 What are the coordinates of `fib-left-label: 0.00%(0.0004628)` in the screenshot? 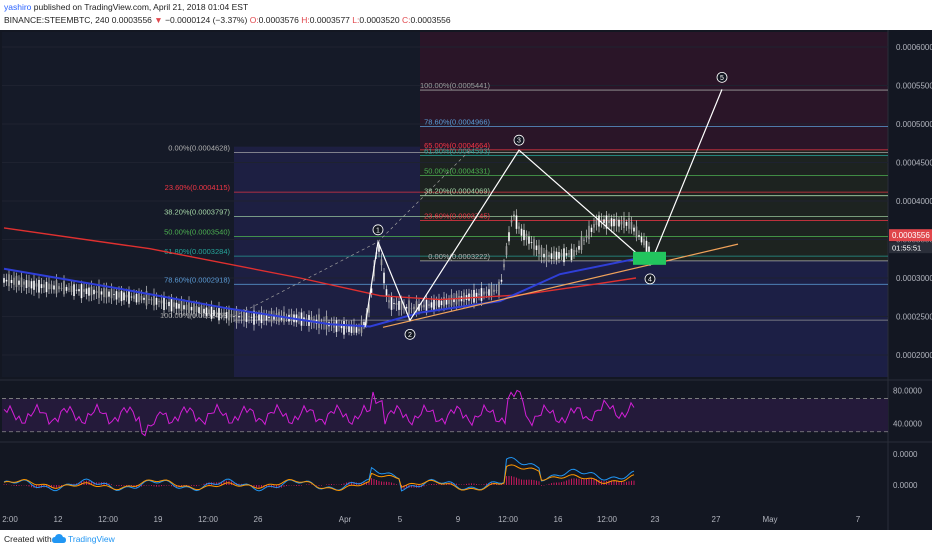 It's located at (199, 148).